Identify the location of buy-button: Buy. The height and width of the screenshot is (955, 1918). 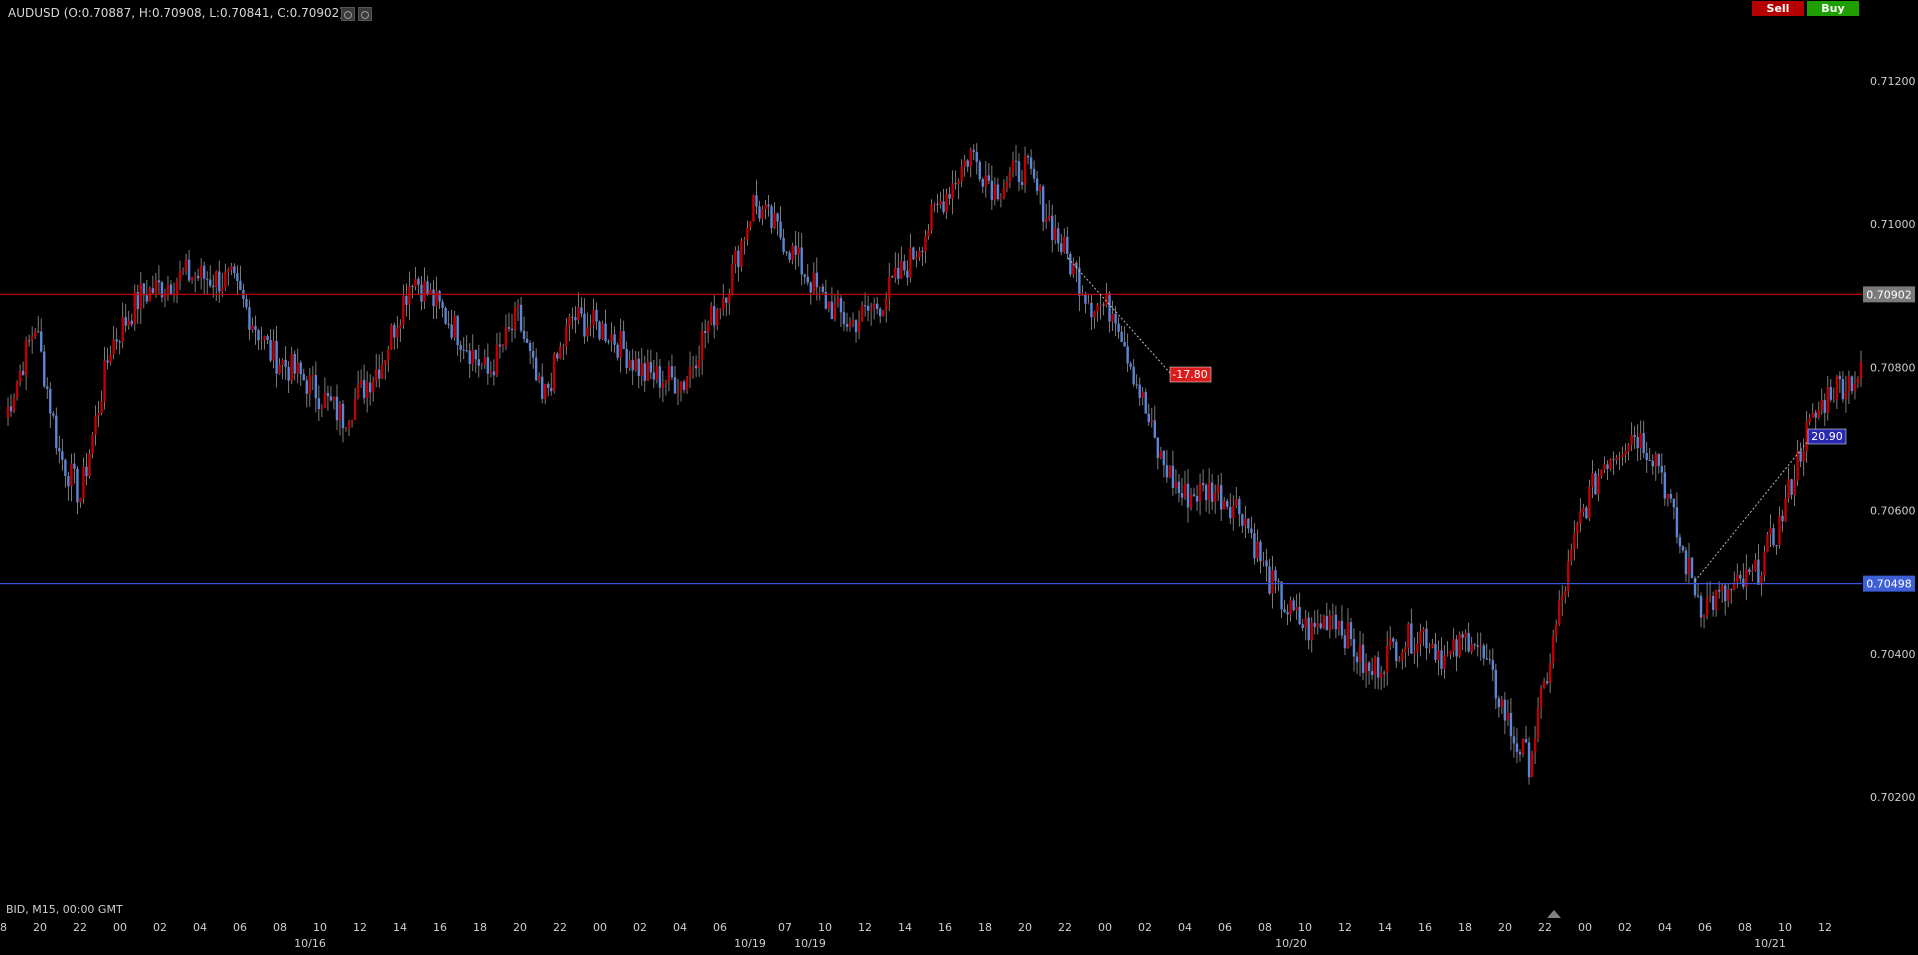
(1833, 8).